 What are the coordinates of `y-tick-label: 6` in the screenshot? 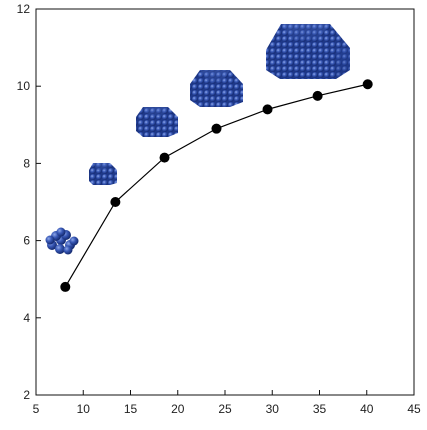 It's located at (26, 241).